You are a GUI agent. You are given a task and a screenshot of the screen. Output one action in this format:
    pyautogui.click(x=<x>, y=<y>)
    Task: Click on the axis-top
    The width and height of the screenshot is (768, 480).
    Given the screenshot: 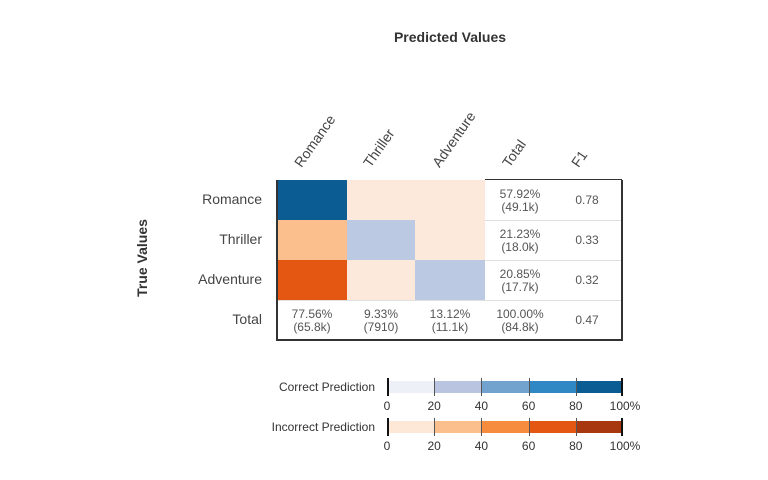 What is the action you would take?
    pyautogui.click(x=553, y=179)
    